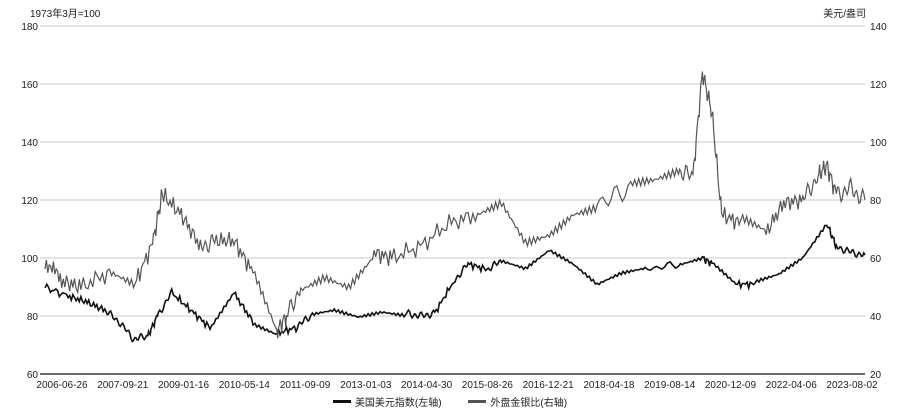 Image resolution: width=900 pixels, height=418 pixels. I want to click on legend-item-gold-silver-ratio: 外盘金银比(右轴), so click(517, 401).